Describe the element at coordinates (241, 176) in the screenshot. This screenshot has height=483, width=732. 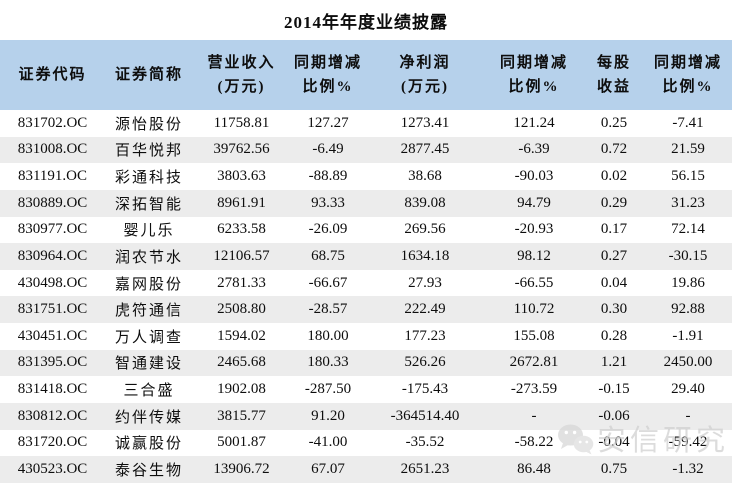
I see `revenue-cell: 3803.63` at that location.